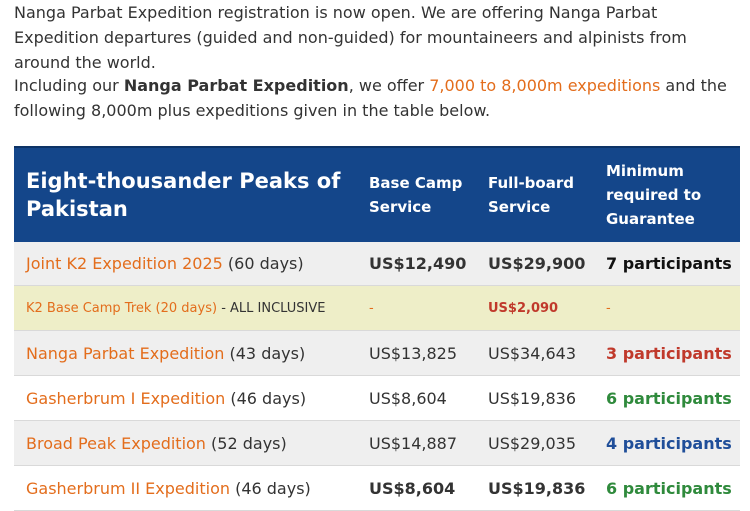 This screenshot has height=511, width=750. Describe the element at coordinates (263, 263) in the screenshot. I see `expedition-days: (60 days)` at that location.